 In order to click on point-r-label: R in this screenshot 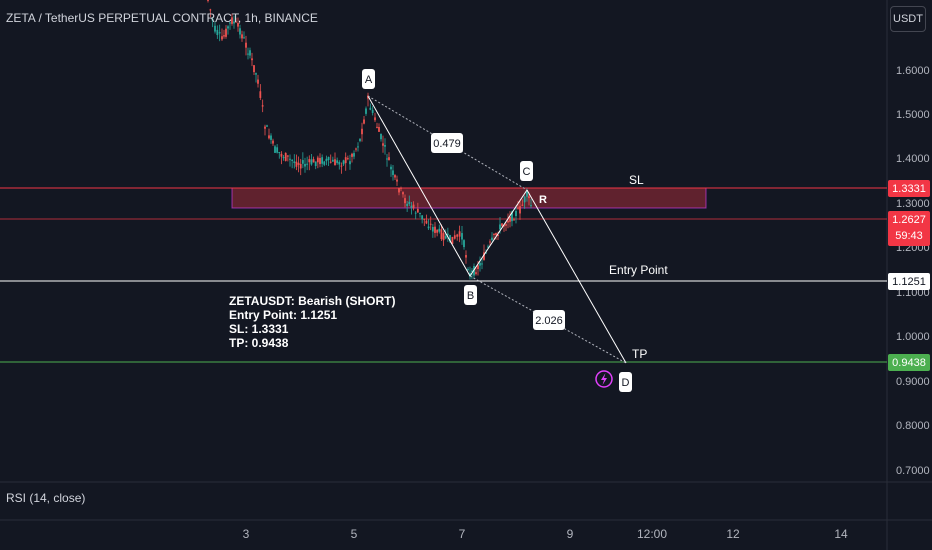, I will do `click(543, 200)`.